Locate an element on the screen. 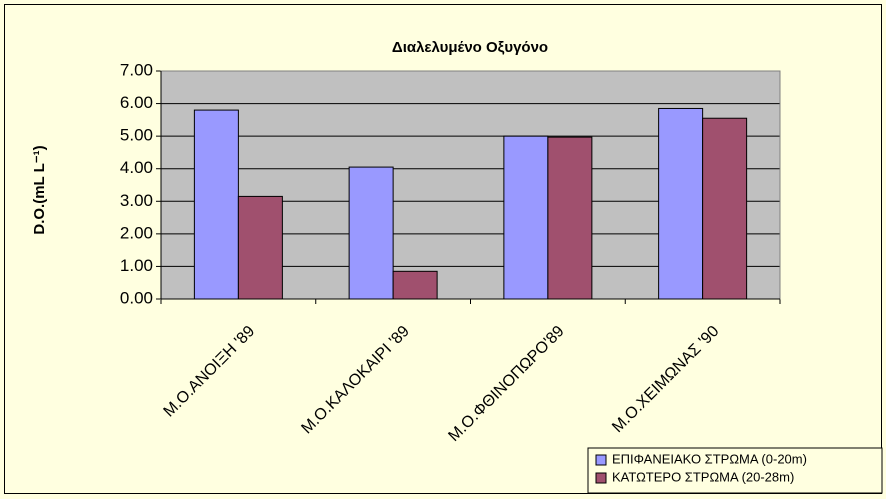  chart-title: Διαλελυμένο Οξυγόνο is located at coordinates (470, 47).